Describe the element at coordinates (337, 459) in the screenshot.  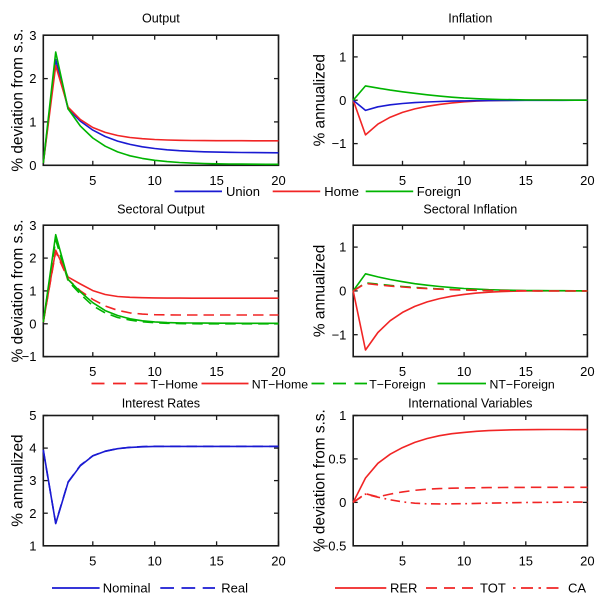
I see `svg-text: 0.5` at that location.